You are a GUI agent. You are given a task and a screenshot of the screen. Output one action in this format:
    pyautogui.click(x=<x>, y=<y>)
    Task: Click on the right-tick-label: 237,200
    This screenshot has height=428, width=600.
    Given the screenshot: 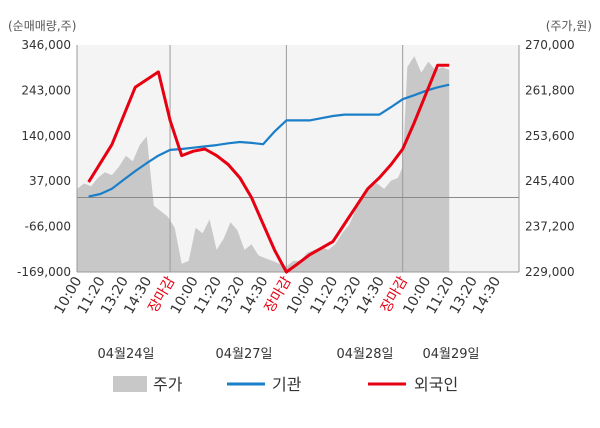 What is the action you would take?
    pyautogui.click(x=550, y=227)
    